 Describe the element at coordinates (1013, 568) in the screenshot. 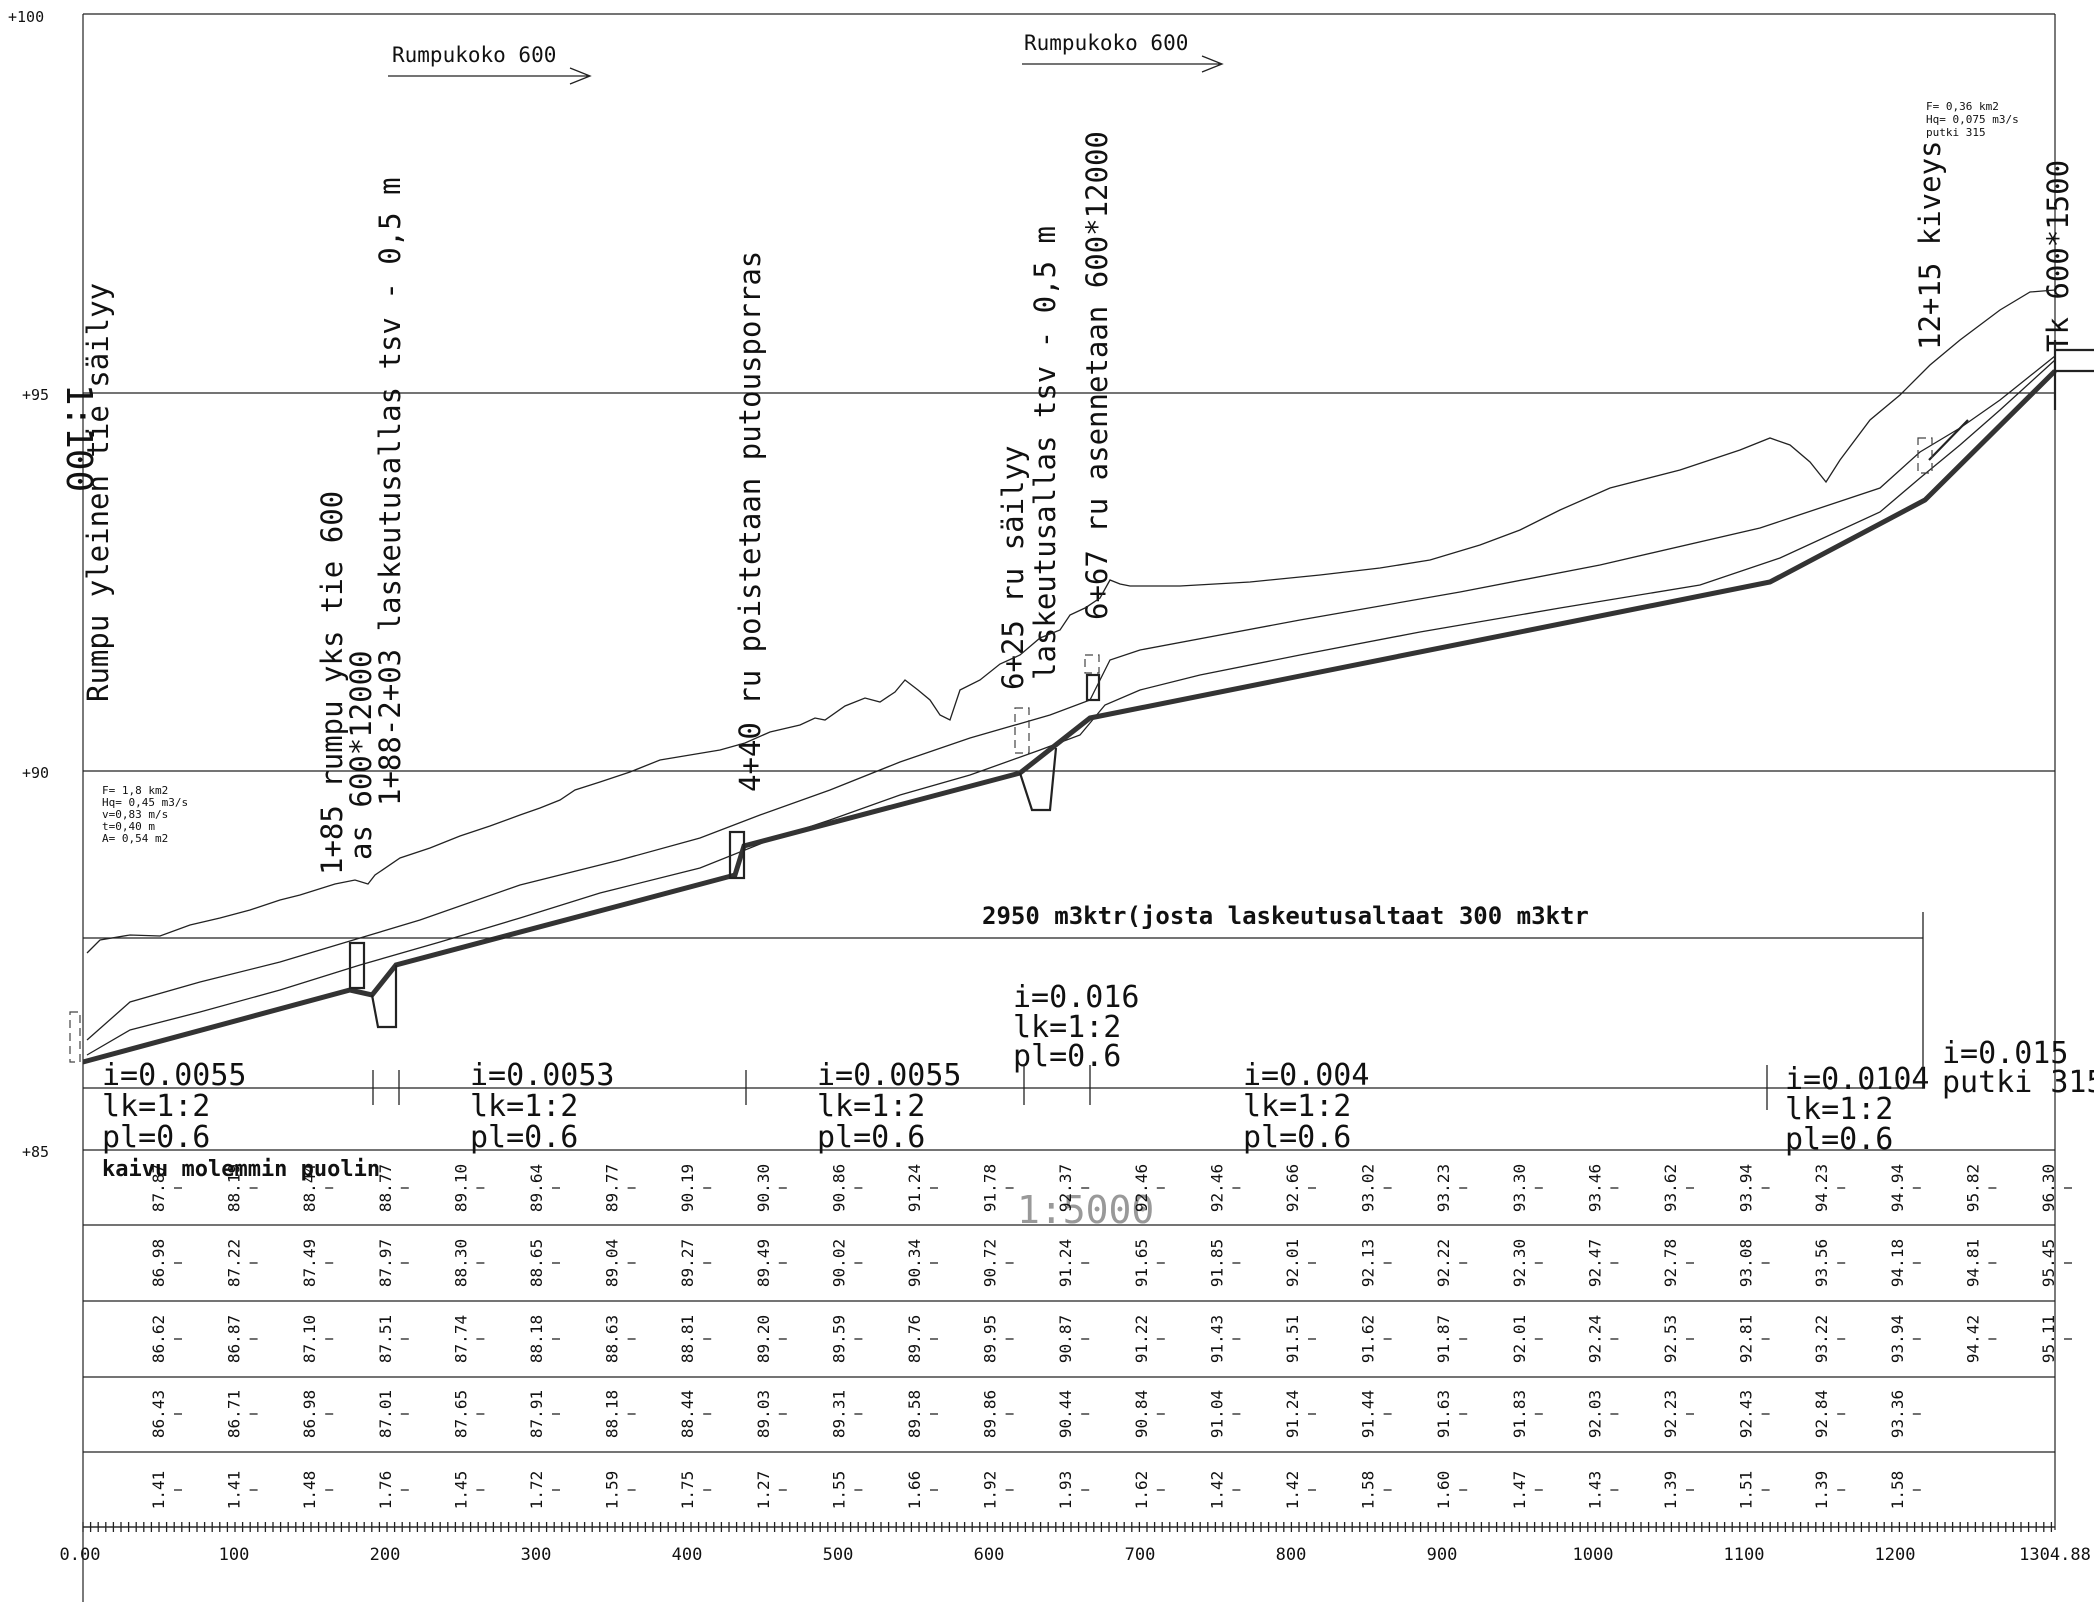

I see `structure-label-ru-sailyy: 6+25 ru säilyy` at that location.